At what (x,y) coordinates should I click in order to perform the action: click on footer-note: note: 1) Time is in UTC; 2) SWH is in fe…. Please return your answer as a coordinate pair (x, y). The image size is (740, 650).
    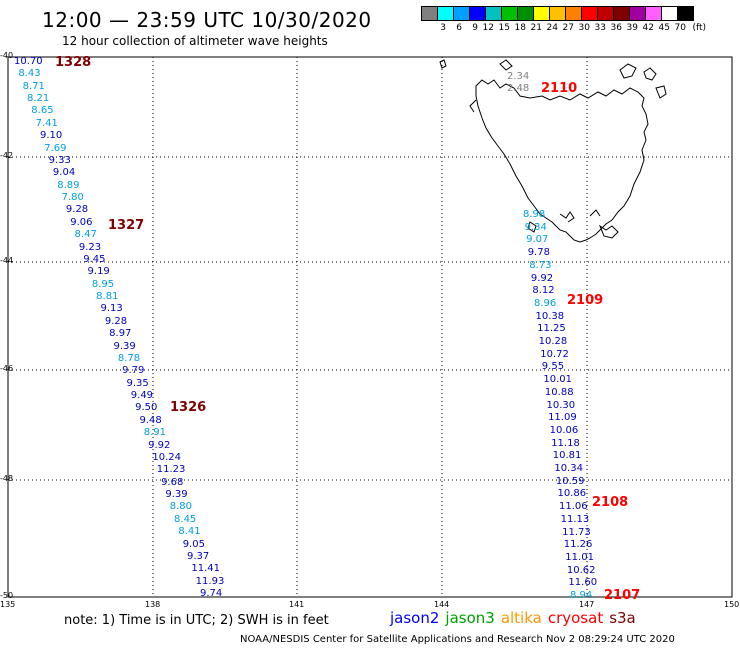
    Looking at the image, I should click on (196, 620).